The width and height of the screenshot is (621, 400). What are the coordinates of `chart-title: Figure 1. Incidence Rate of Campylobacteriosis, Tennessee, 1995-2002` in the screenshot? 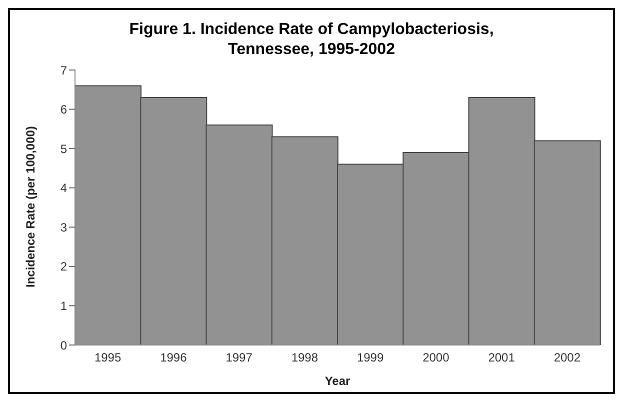 It's located at (311, 40).